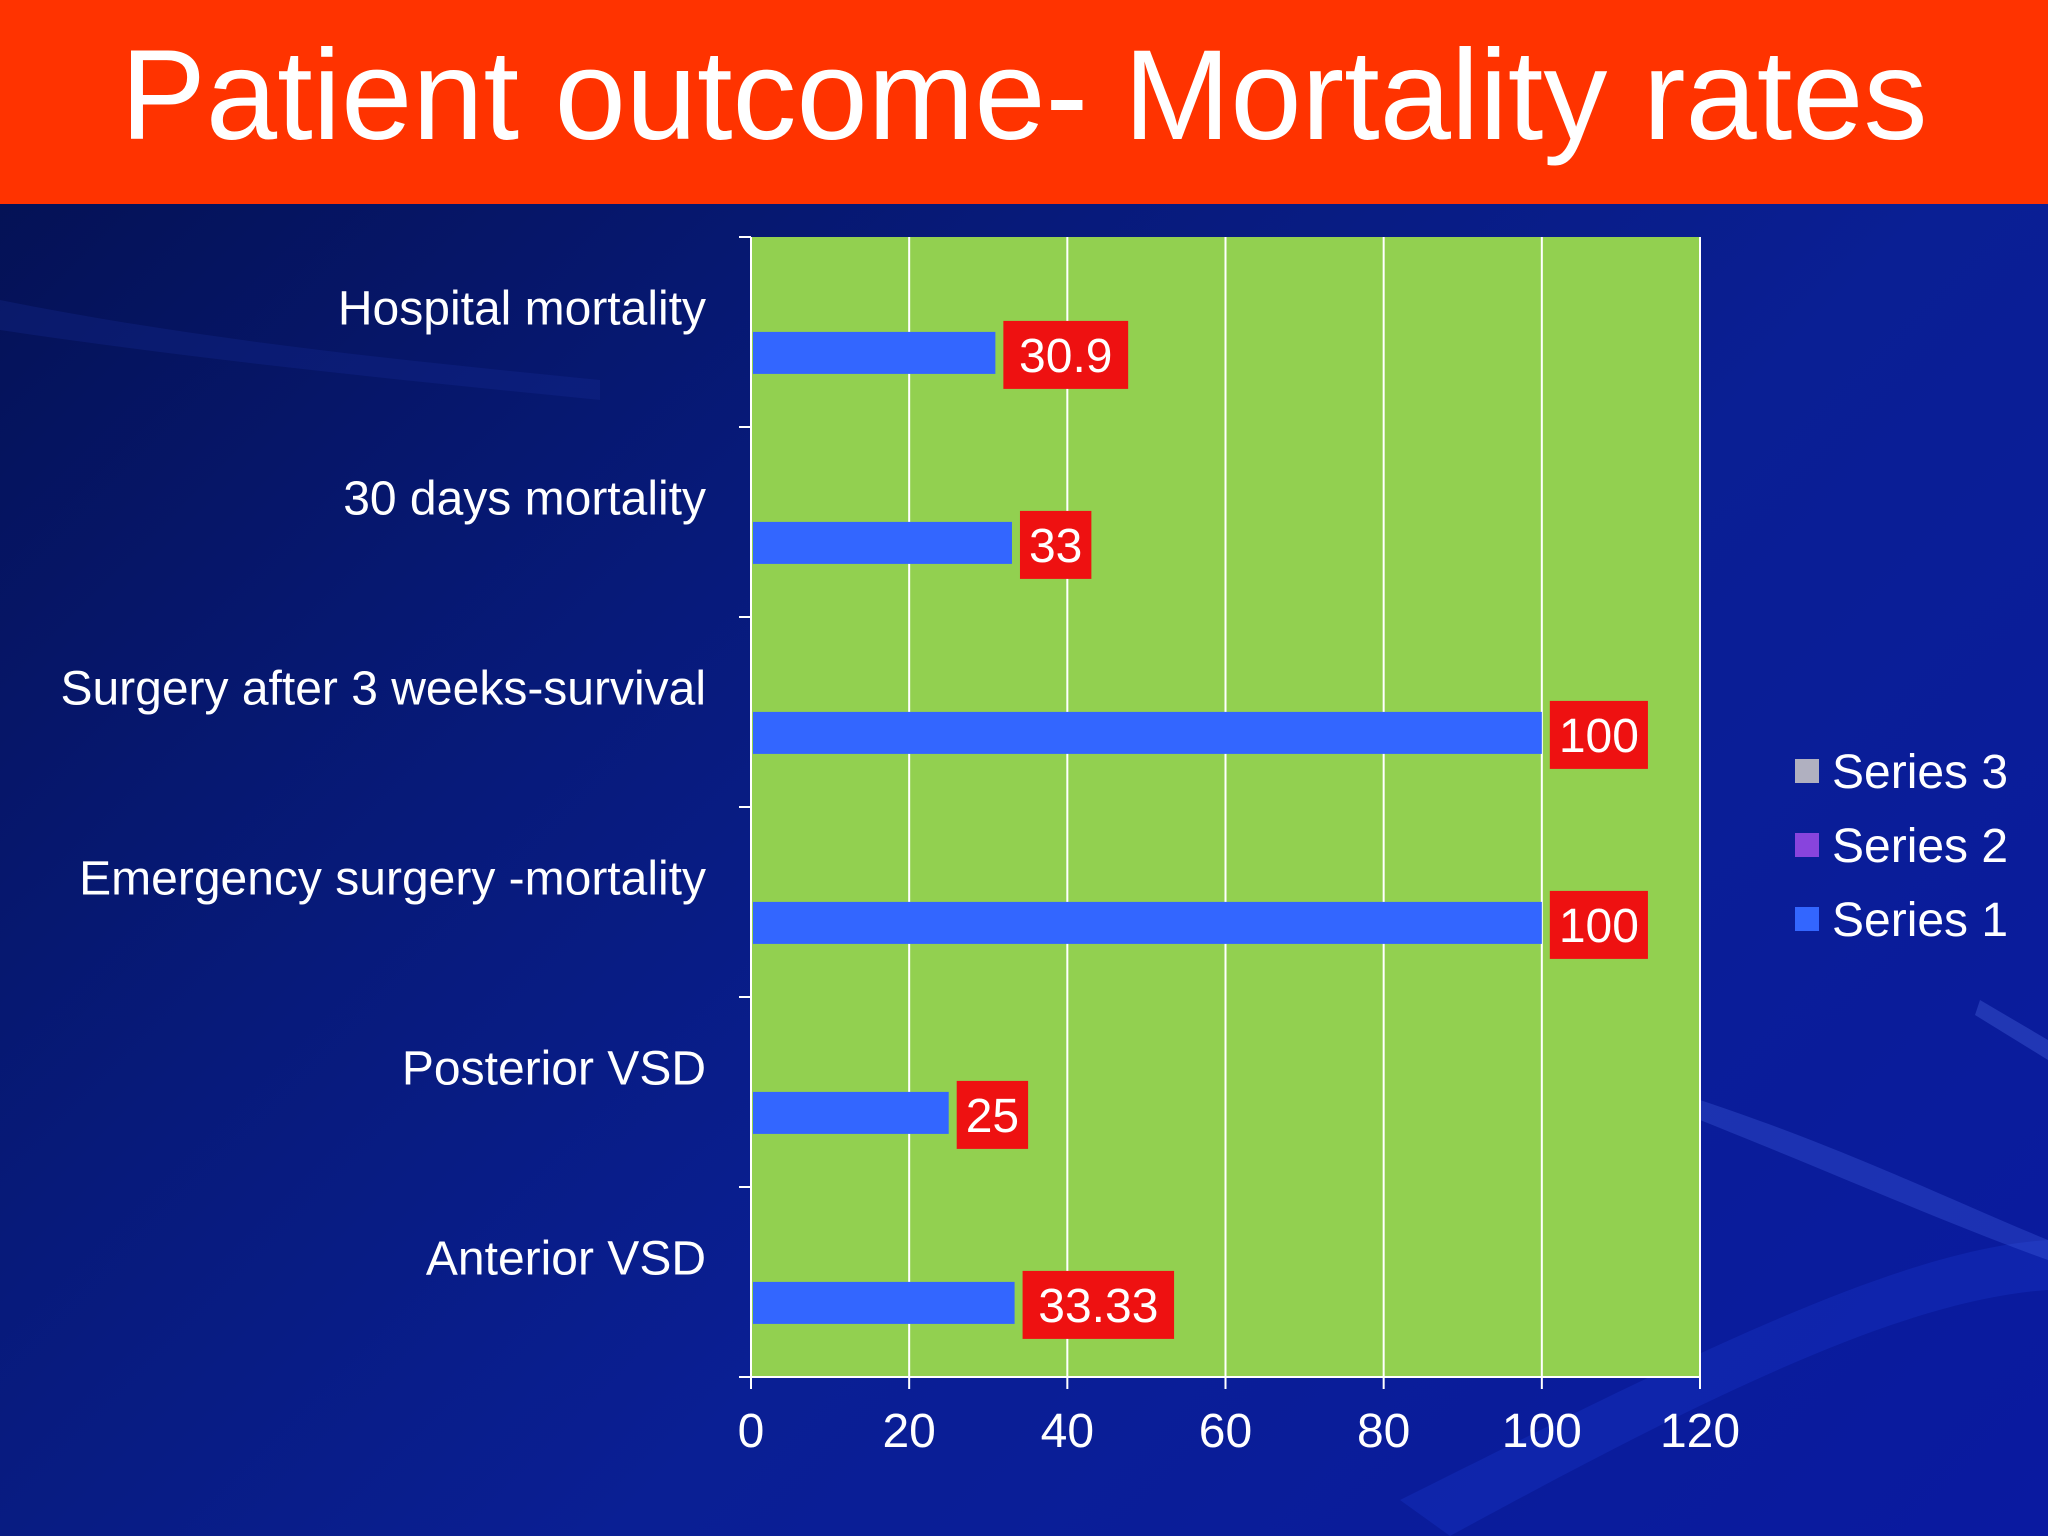  What do you see at coordinates (751, 1431) in the screenshot?
I see `x-tick-label: 0` at bounding box center [751, 1431].